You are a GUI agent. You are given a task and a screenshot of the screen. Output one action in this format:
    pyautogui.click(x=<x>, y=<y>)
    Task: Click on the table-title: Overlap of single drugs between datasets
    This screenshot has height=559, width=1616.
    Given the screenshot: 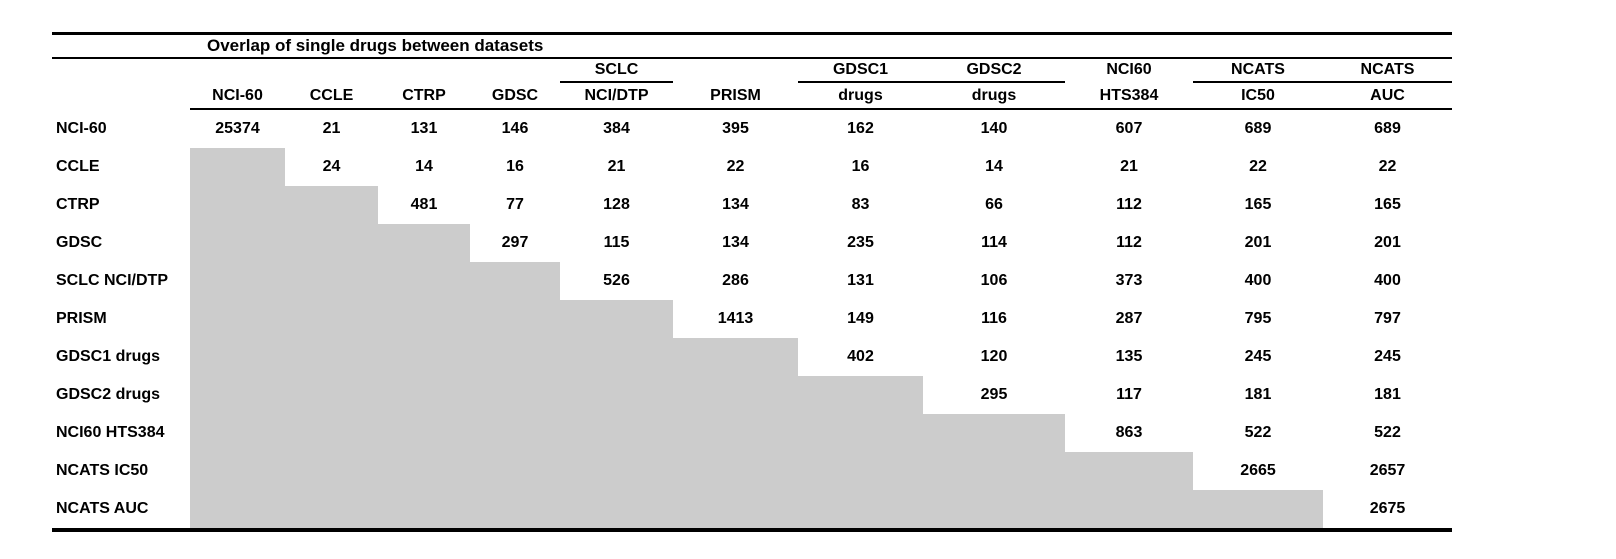 What is the action you would take?
    pyautogui.click(x=375, y=45)
    